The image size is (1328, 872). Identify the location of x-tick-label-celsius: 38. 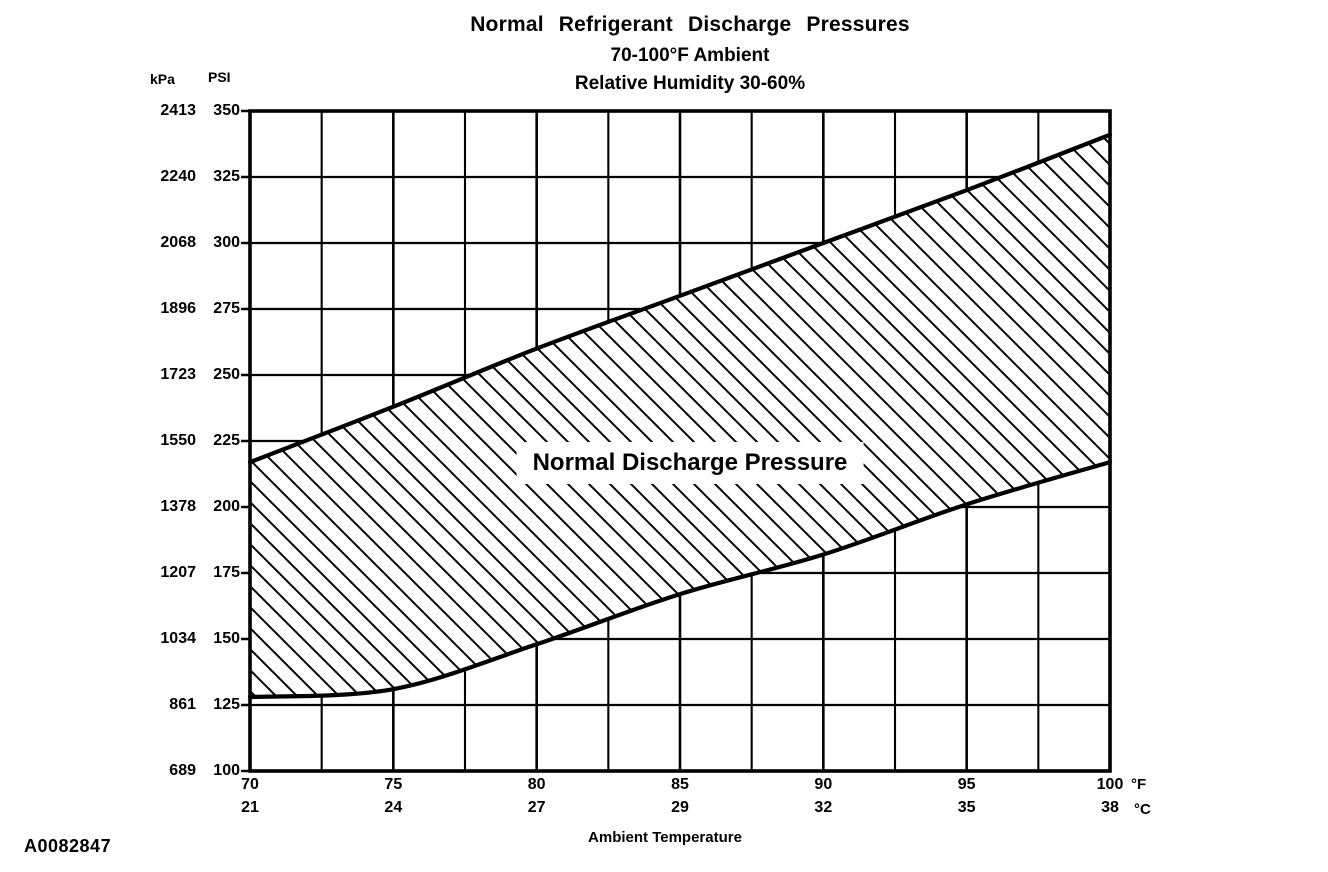
(1110, 807).